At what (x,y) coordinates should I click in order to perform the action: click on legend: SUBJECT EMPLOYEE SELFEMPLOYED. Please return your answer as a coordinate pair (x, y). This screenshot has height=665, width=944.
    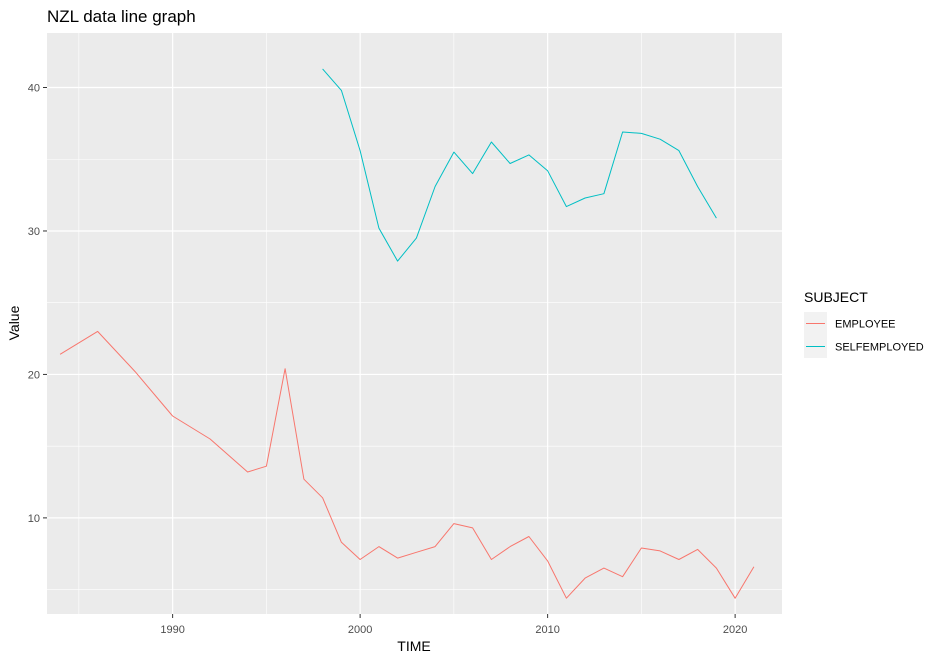
    Looking at the image, I should click on (864, 323).